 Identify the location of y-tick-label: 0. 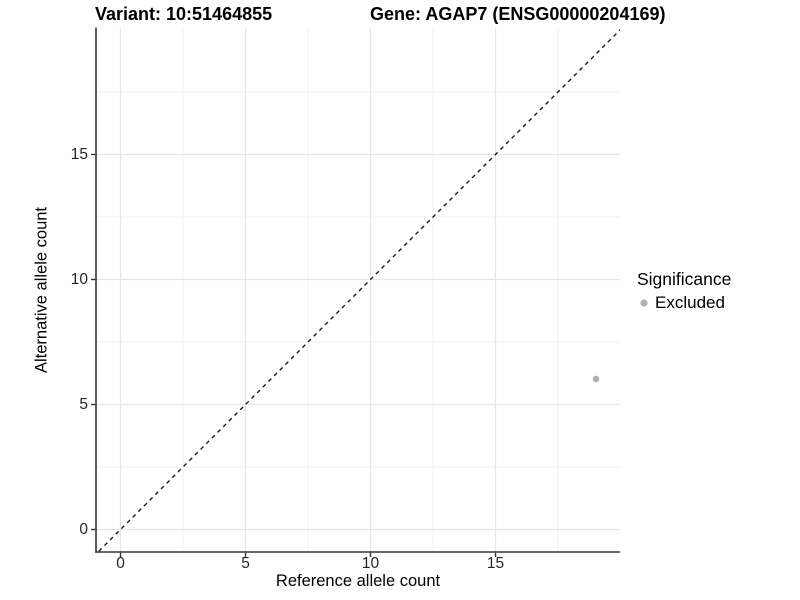
(83, 529).